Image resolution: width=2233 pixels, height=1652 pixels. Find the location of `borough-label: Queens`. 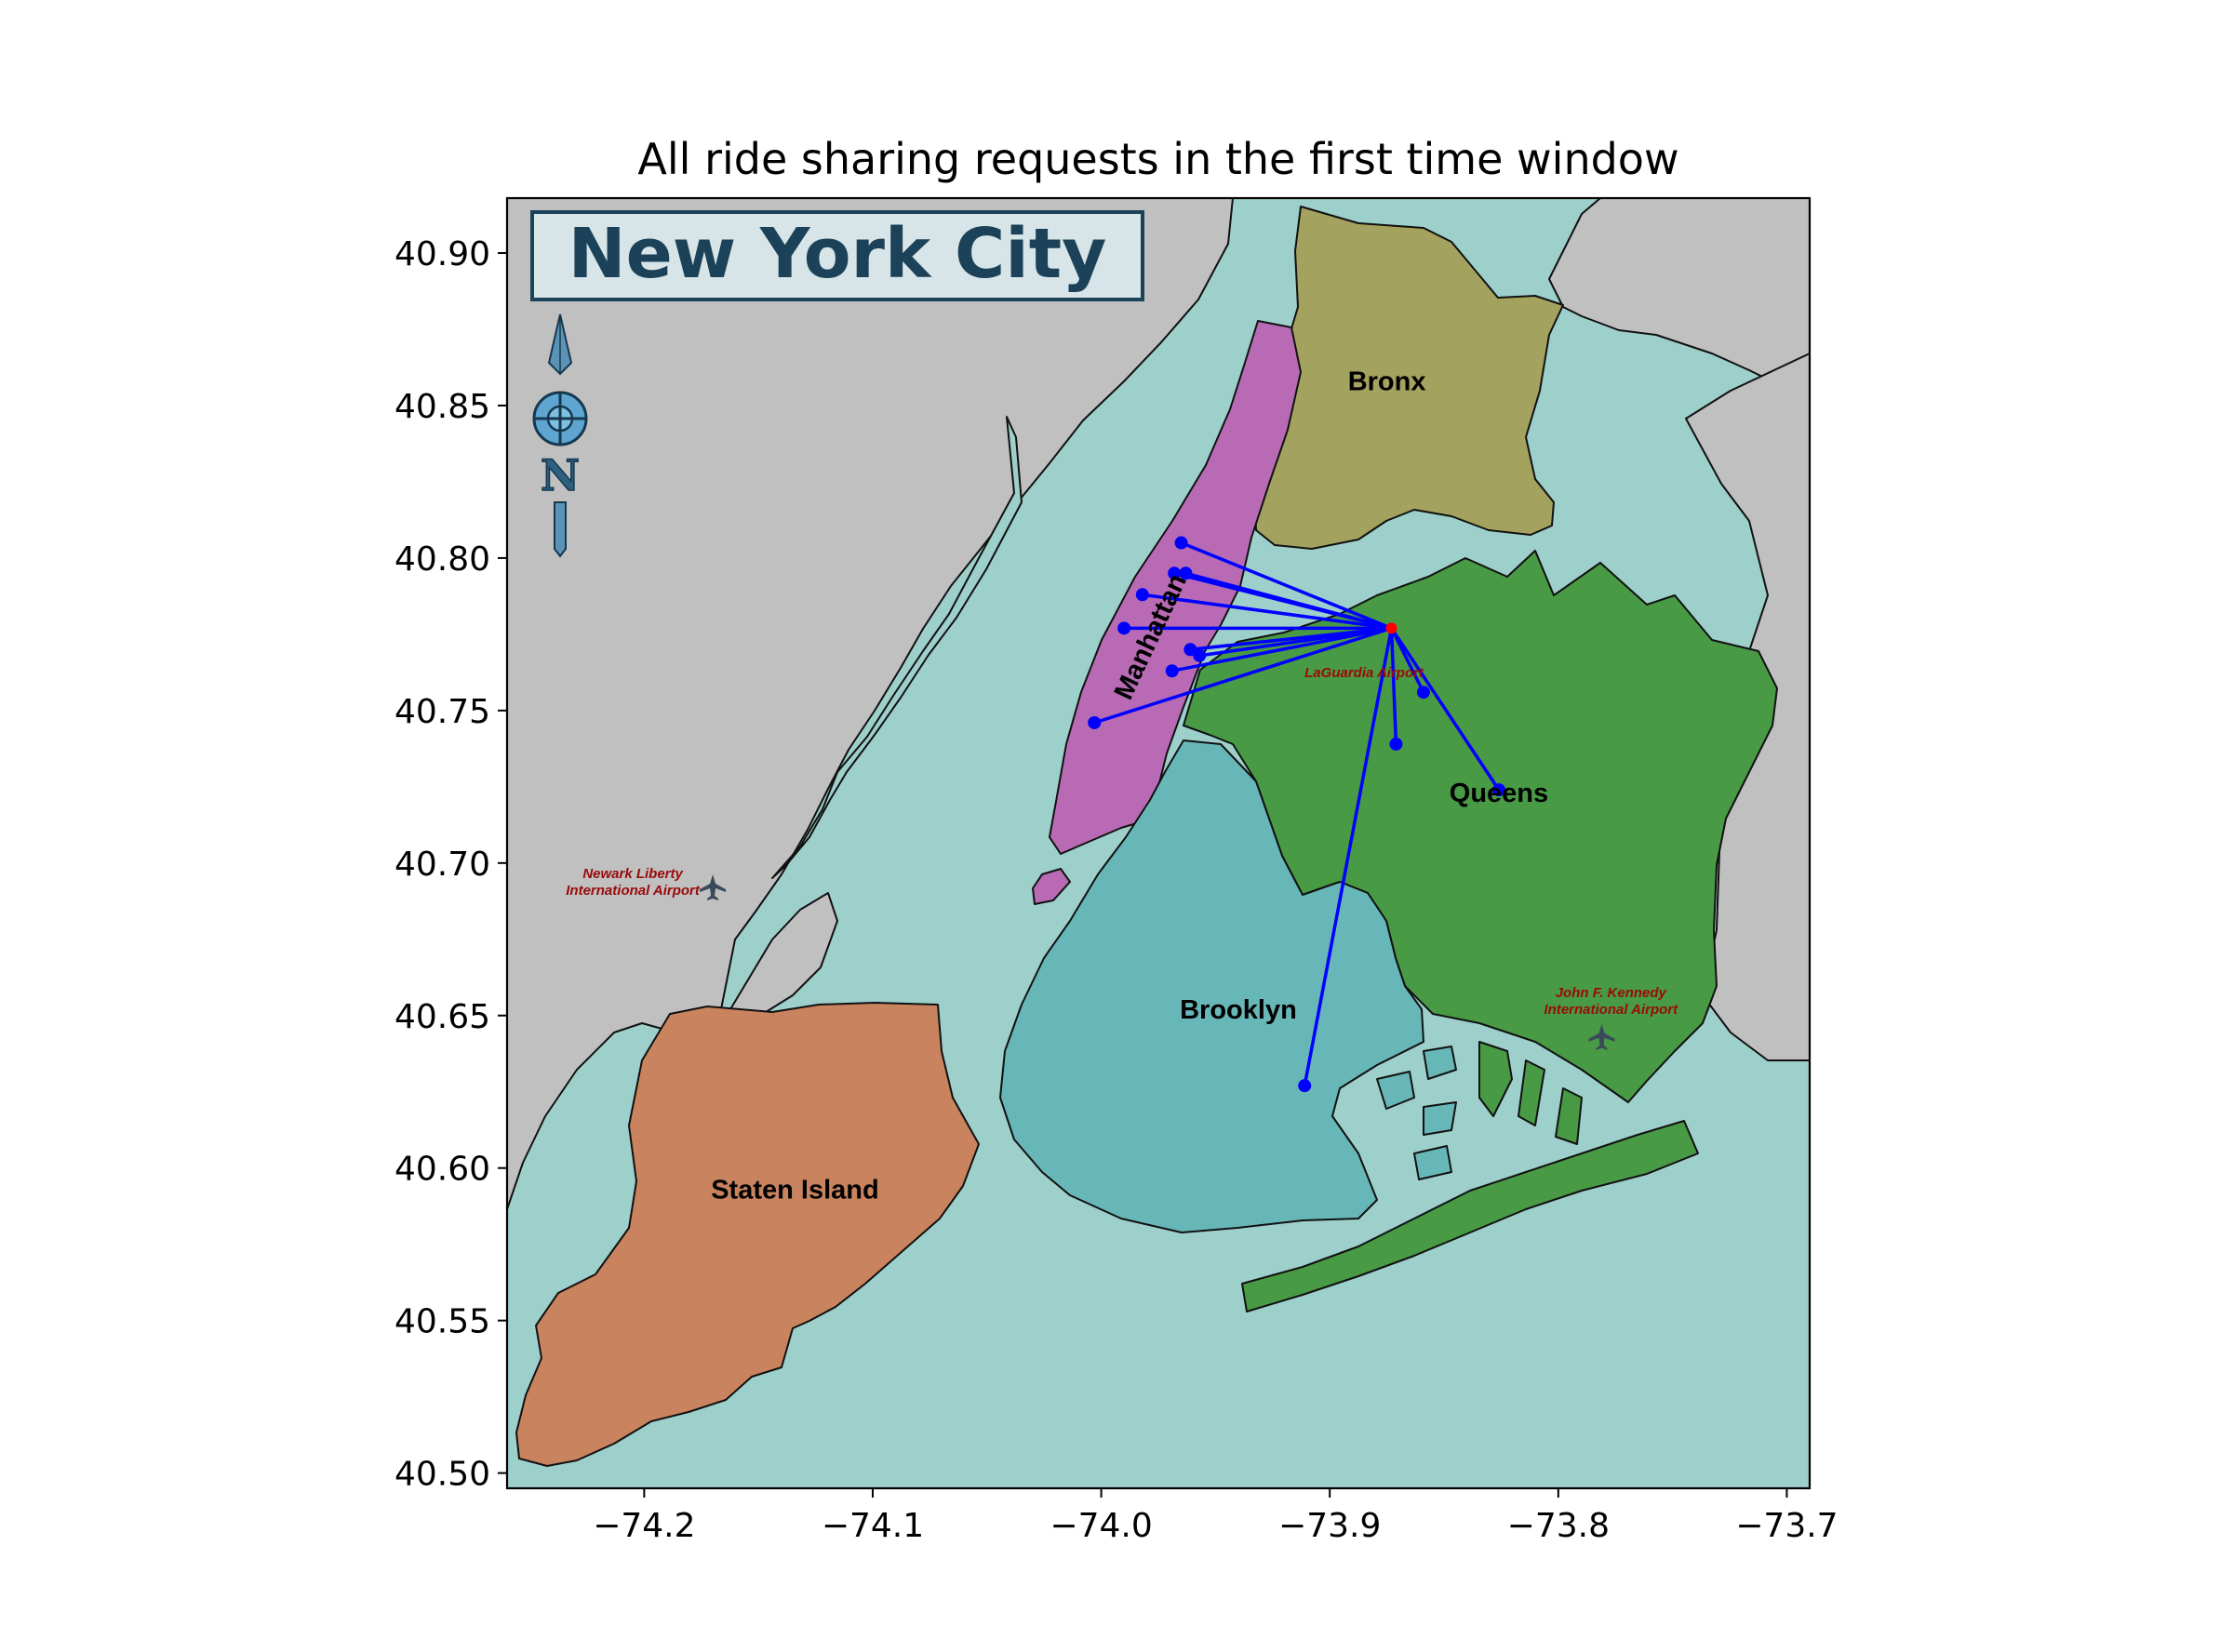

borough-label: Queens is located at coordinates (1499, 793).